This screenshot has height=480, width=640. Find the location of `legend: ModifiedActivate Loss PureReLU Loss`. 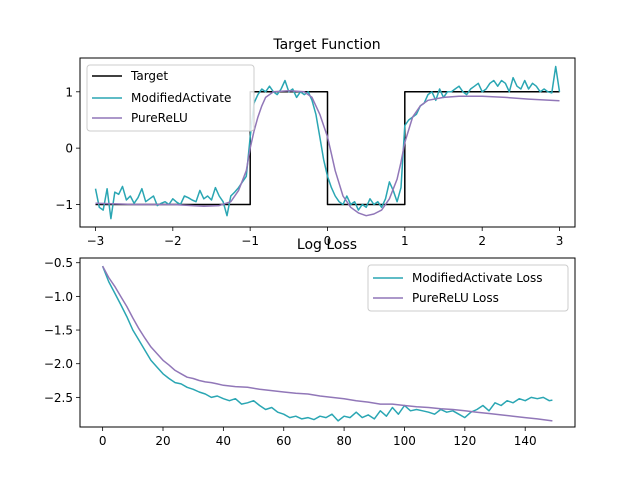

legend: ModifiedActivate Loss PureReLU Loss is located at coordinates (468, 288).